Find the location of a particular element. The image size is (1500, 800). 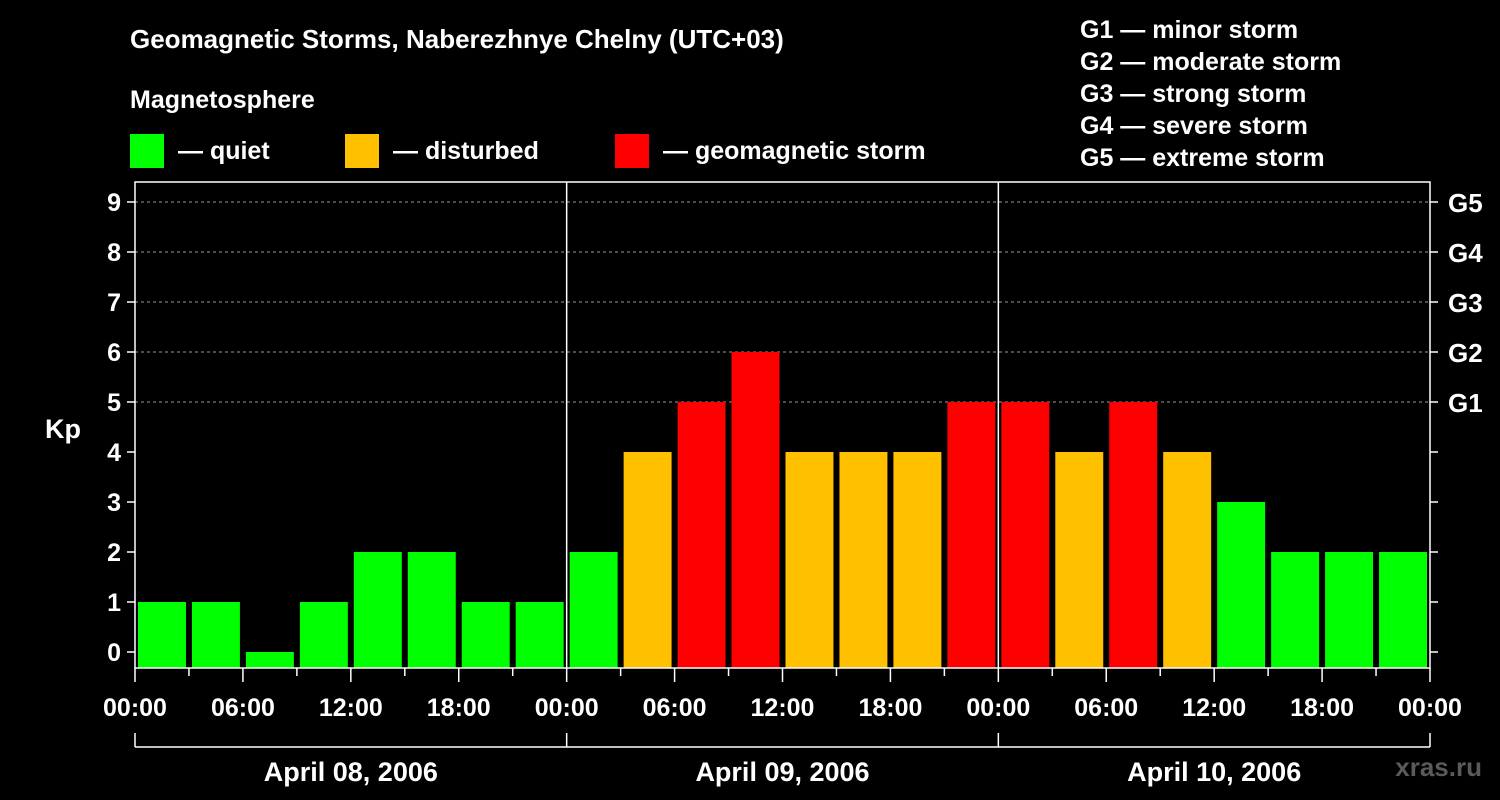

day-label: April 08, 2006 is located at coordinates (351, 772).